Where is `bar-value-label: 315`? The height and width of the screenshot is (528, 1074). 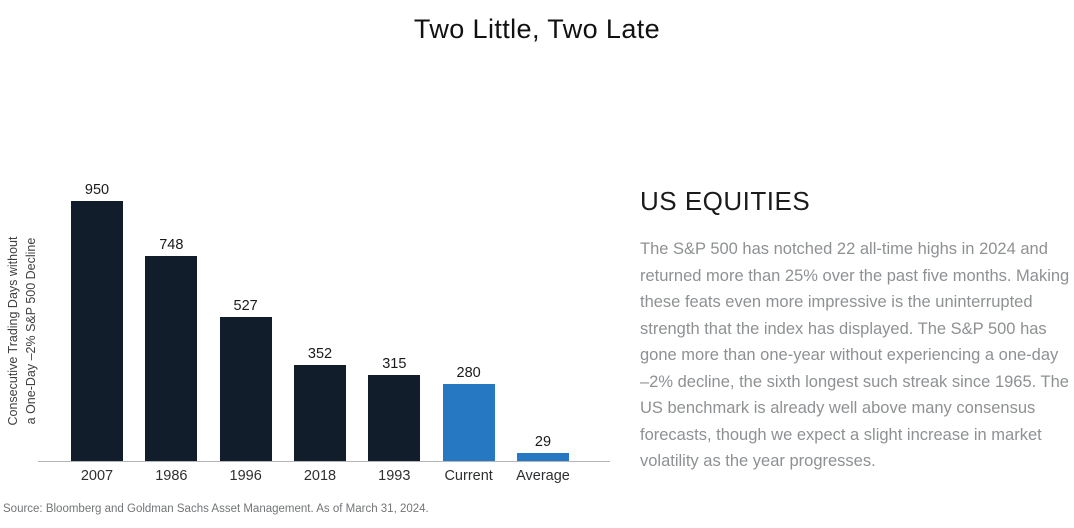
bar-value-label: 315 is located at coordinates (394, 364).